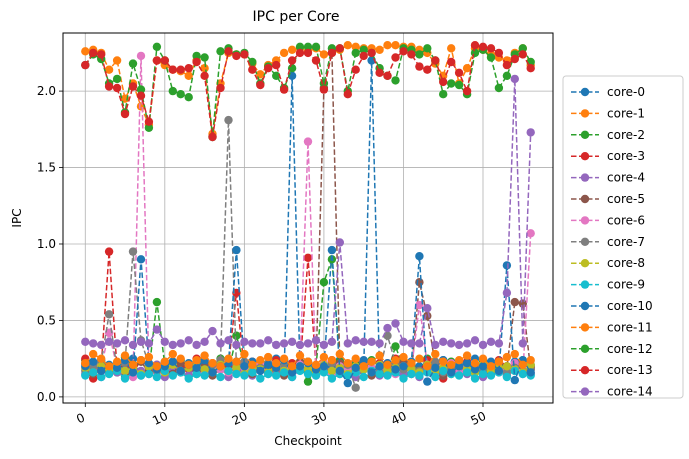 This screenshot has height=459, width=689. Describe the element at coordinates (478, 418) in the screenshot. I see `x-tick-label: 50` at that location.